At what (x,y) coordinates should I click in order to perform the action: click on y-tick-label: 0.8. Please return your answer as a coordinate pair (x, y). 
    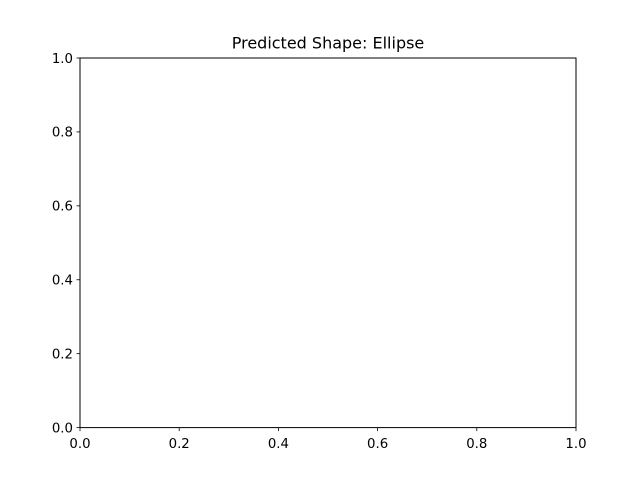
    Looking at the image, I should click on (62, 133).